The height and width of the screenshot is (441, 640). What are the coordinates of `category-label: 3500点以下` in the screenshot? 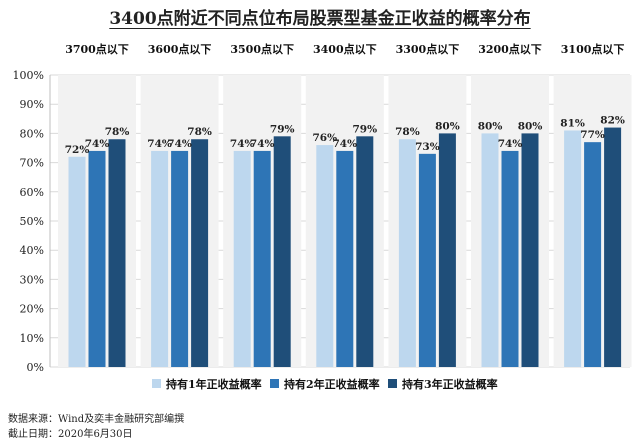 It's located at (262, 49).